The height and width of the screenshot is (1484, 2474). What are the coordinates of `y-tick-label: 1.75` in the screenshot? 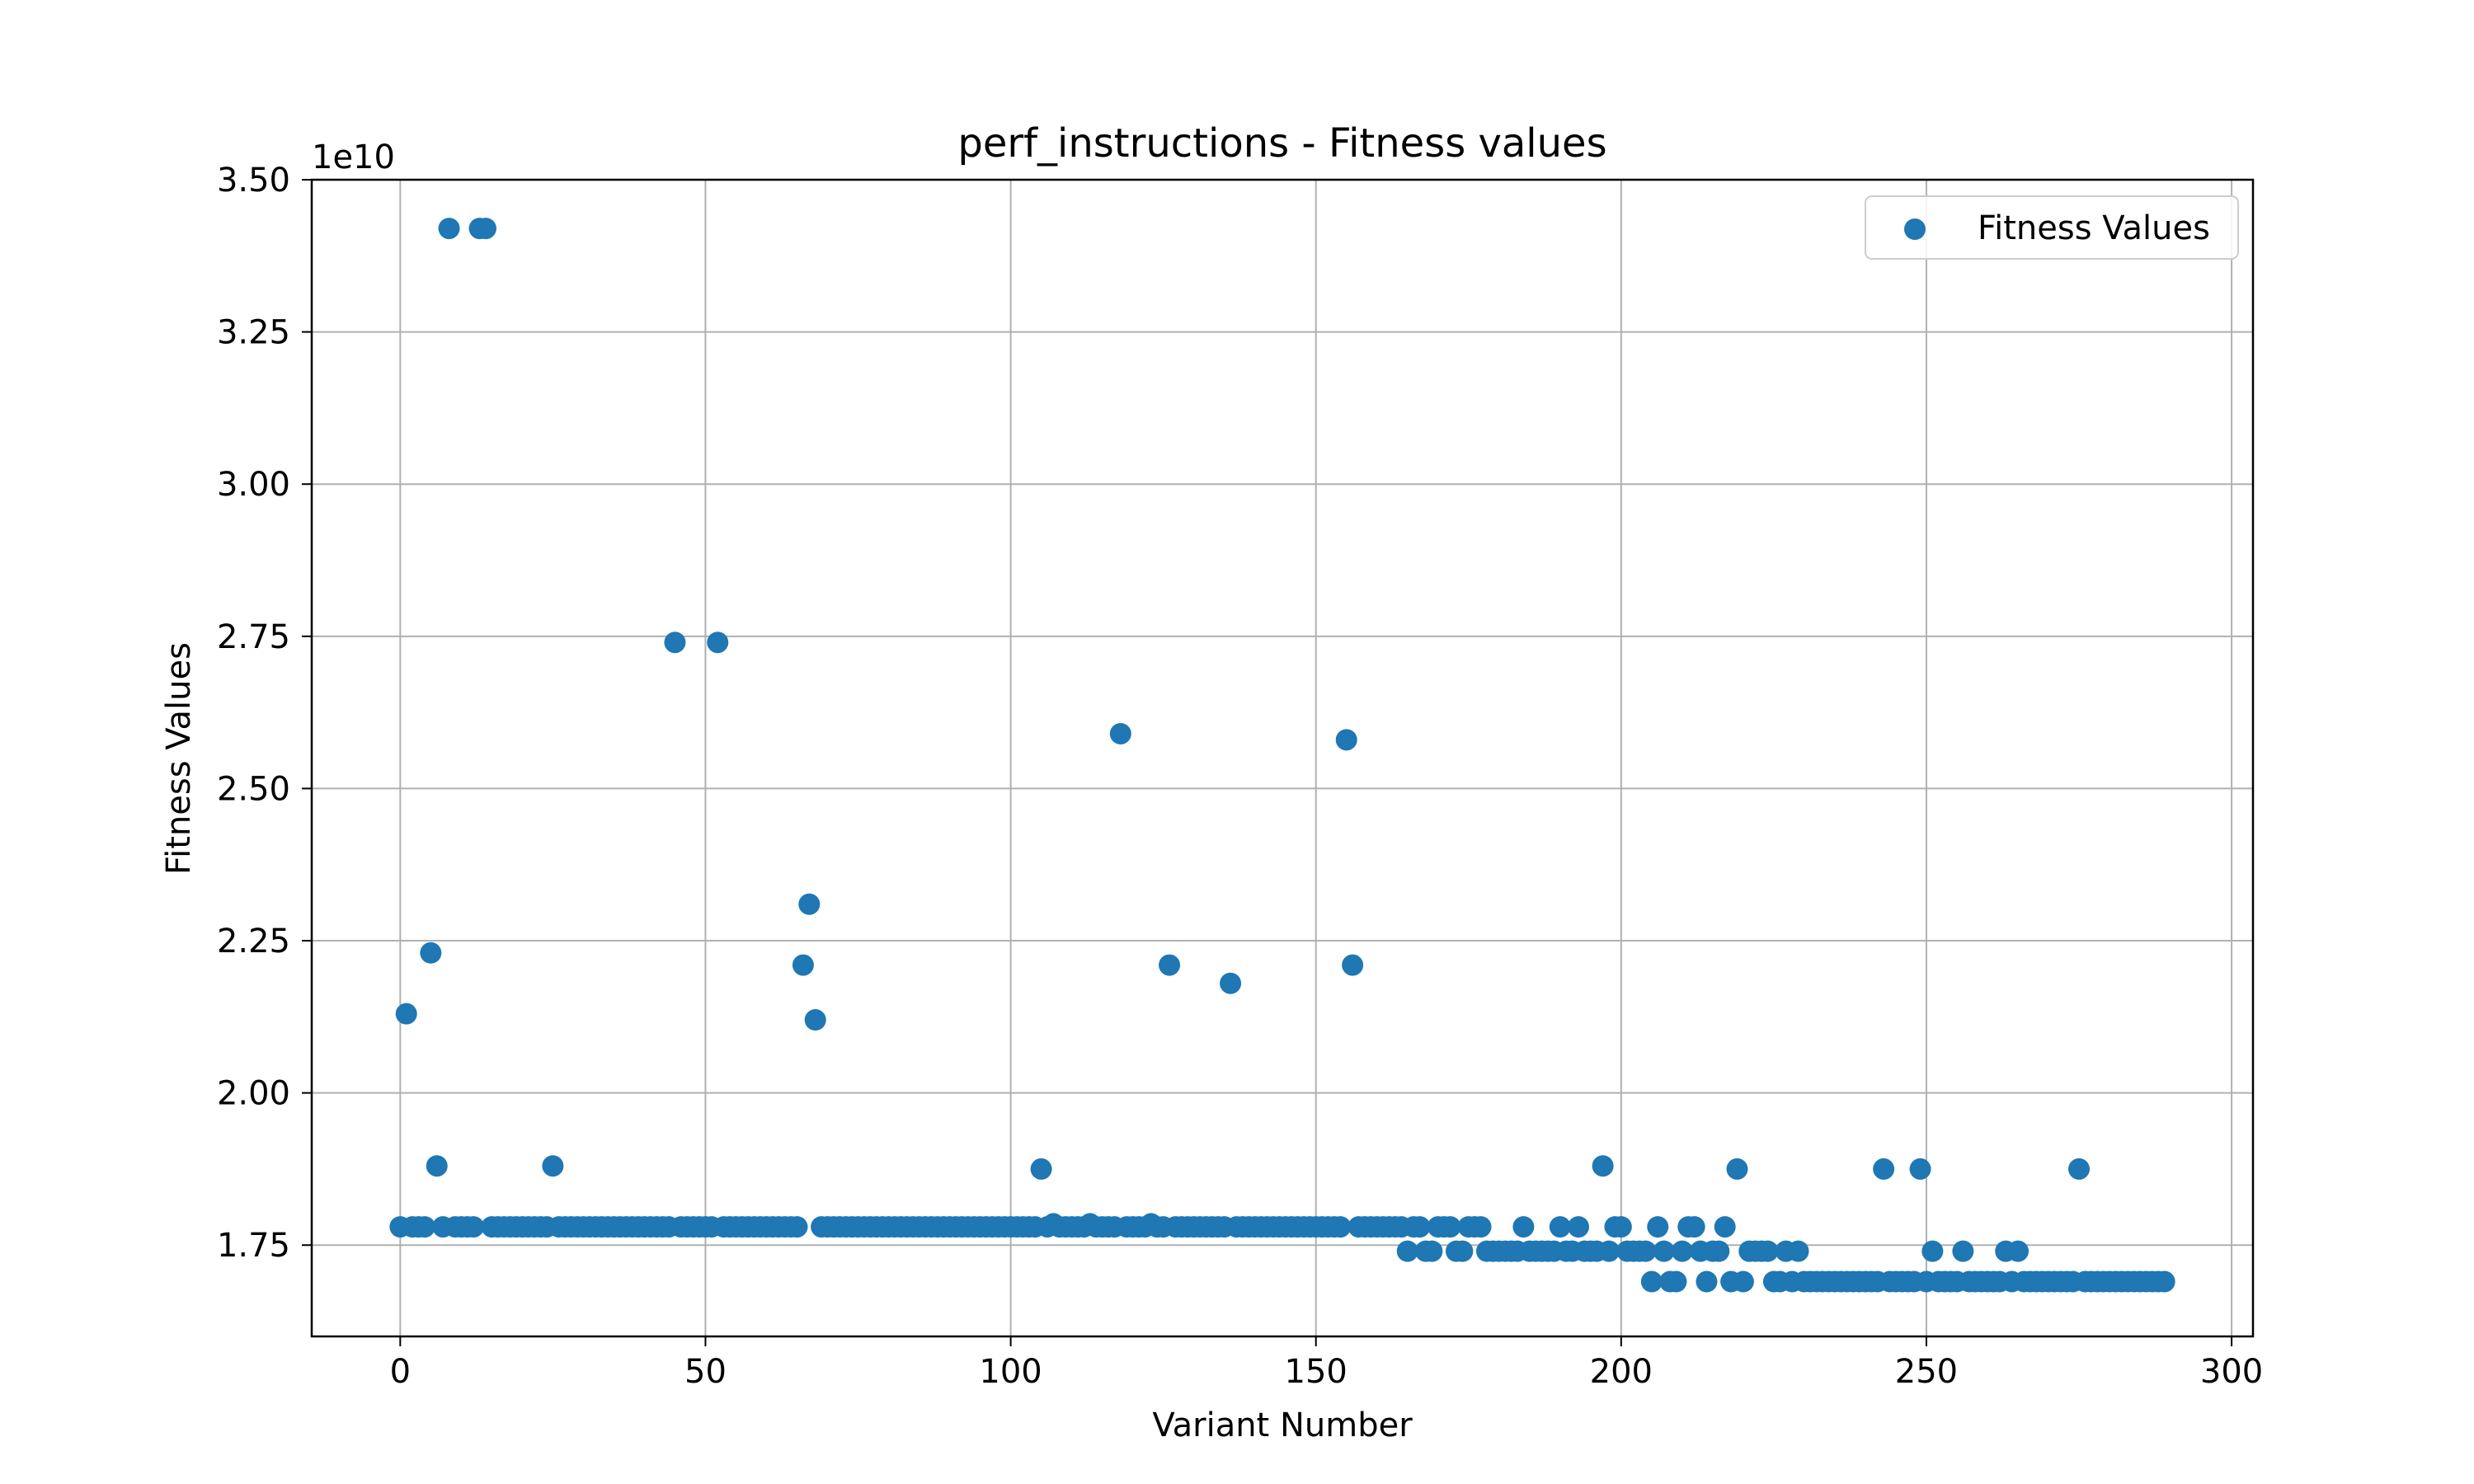 It's located at (253, 1246).